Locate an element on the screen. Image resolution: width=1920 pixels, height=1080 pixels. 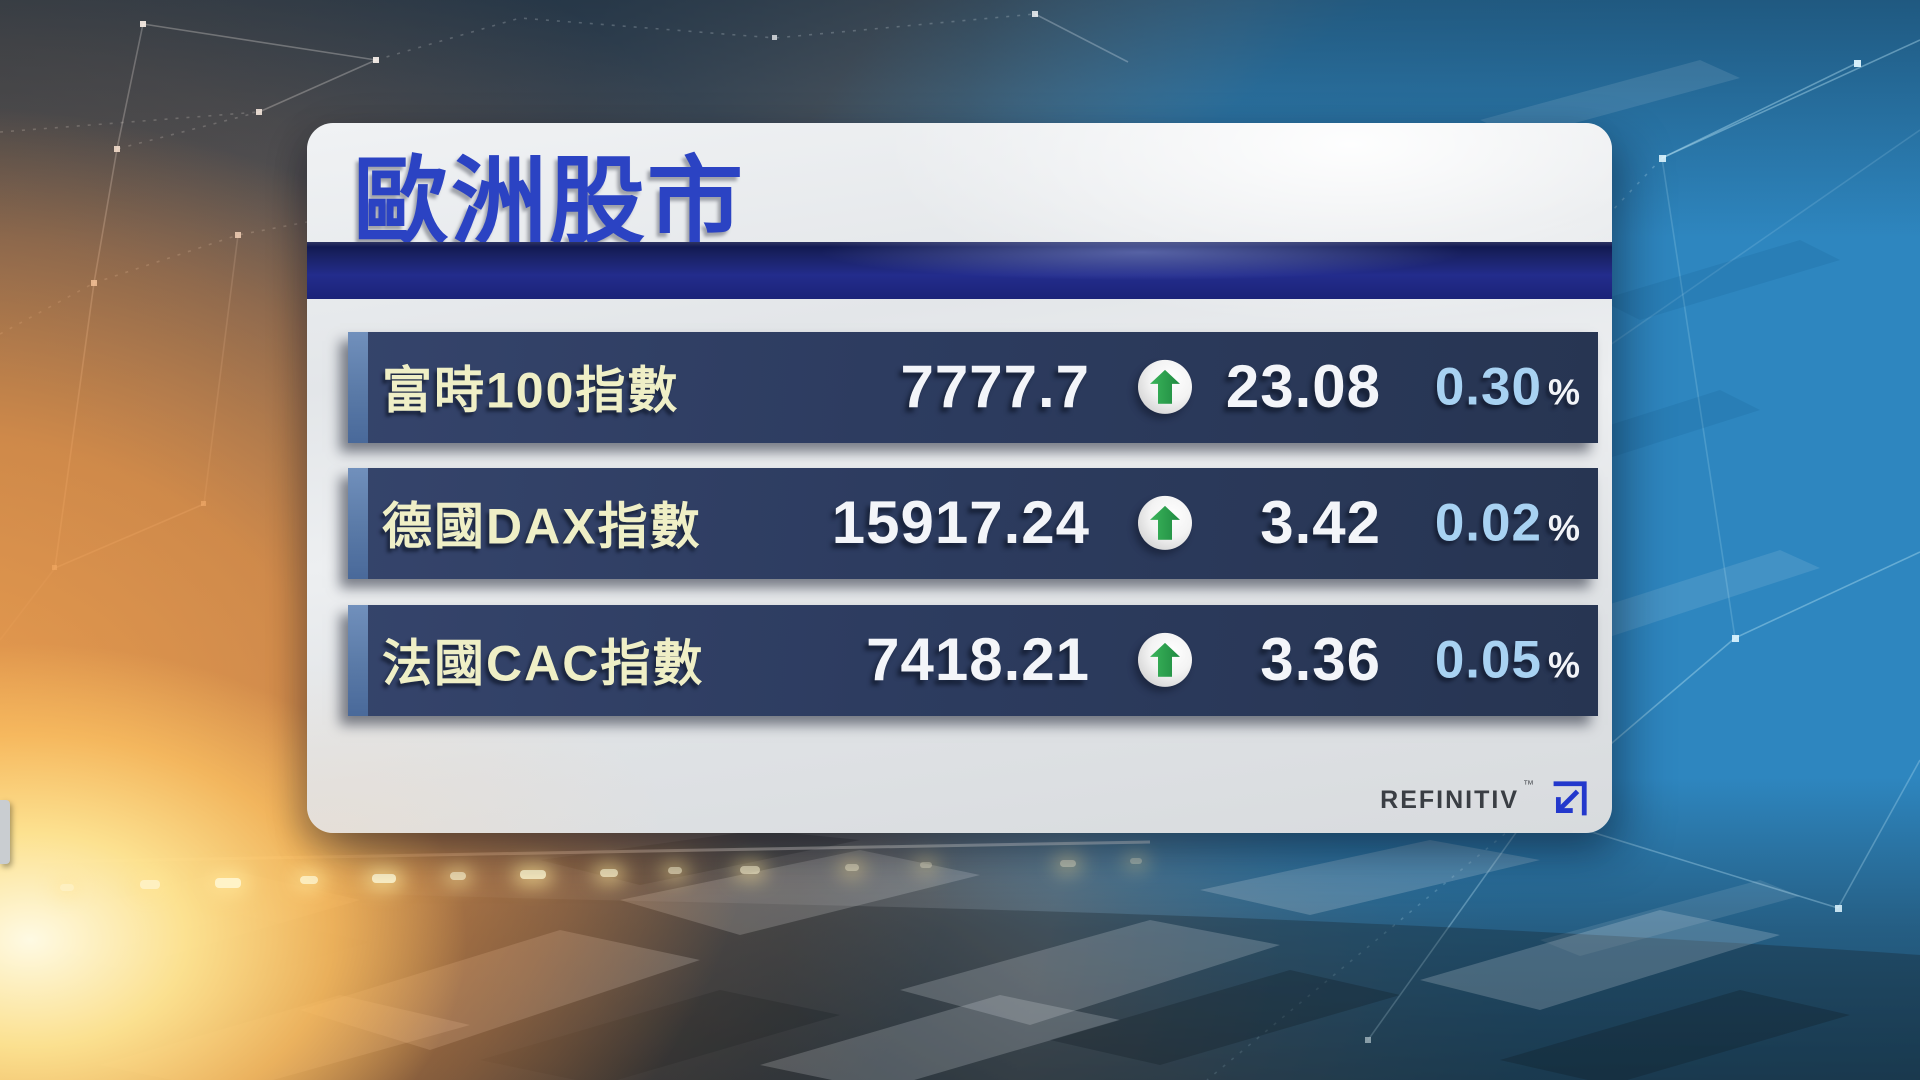
index-name: 富時100指數 is located at coordinates (531, 390).